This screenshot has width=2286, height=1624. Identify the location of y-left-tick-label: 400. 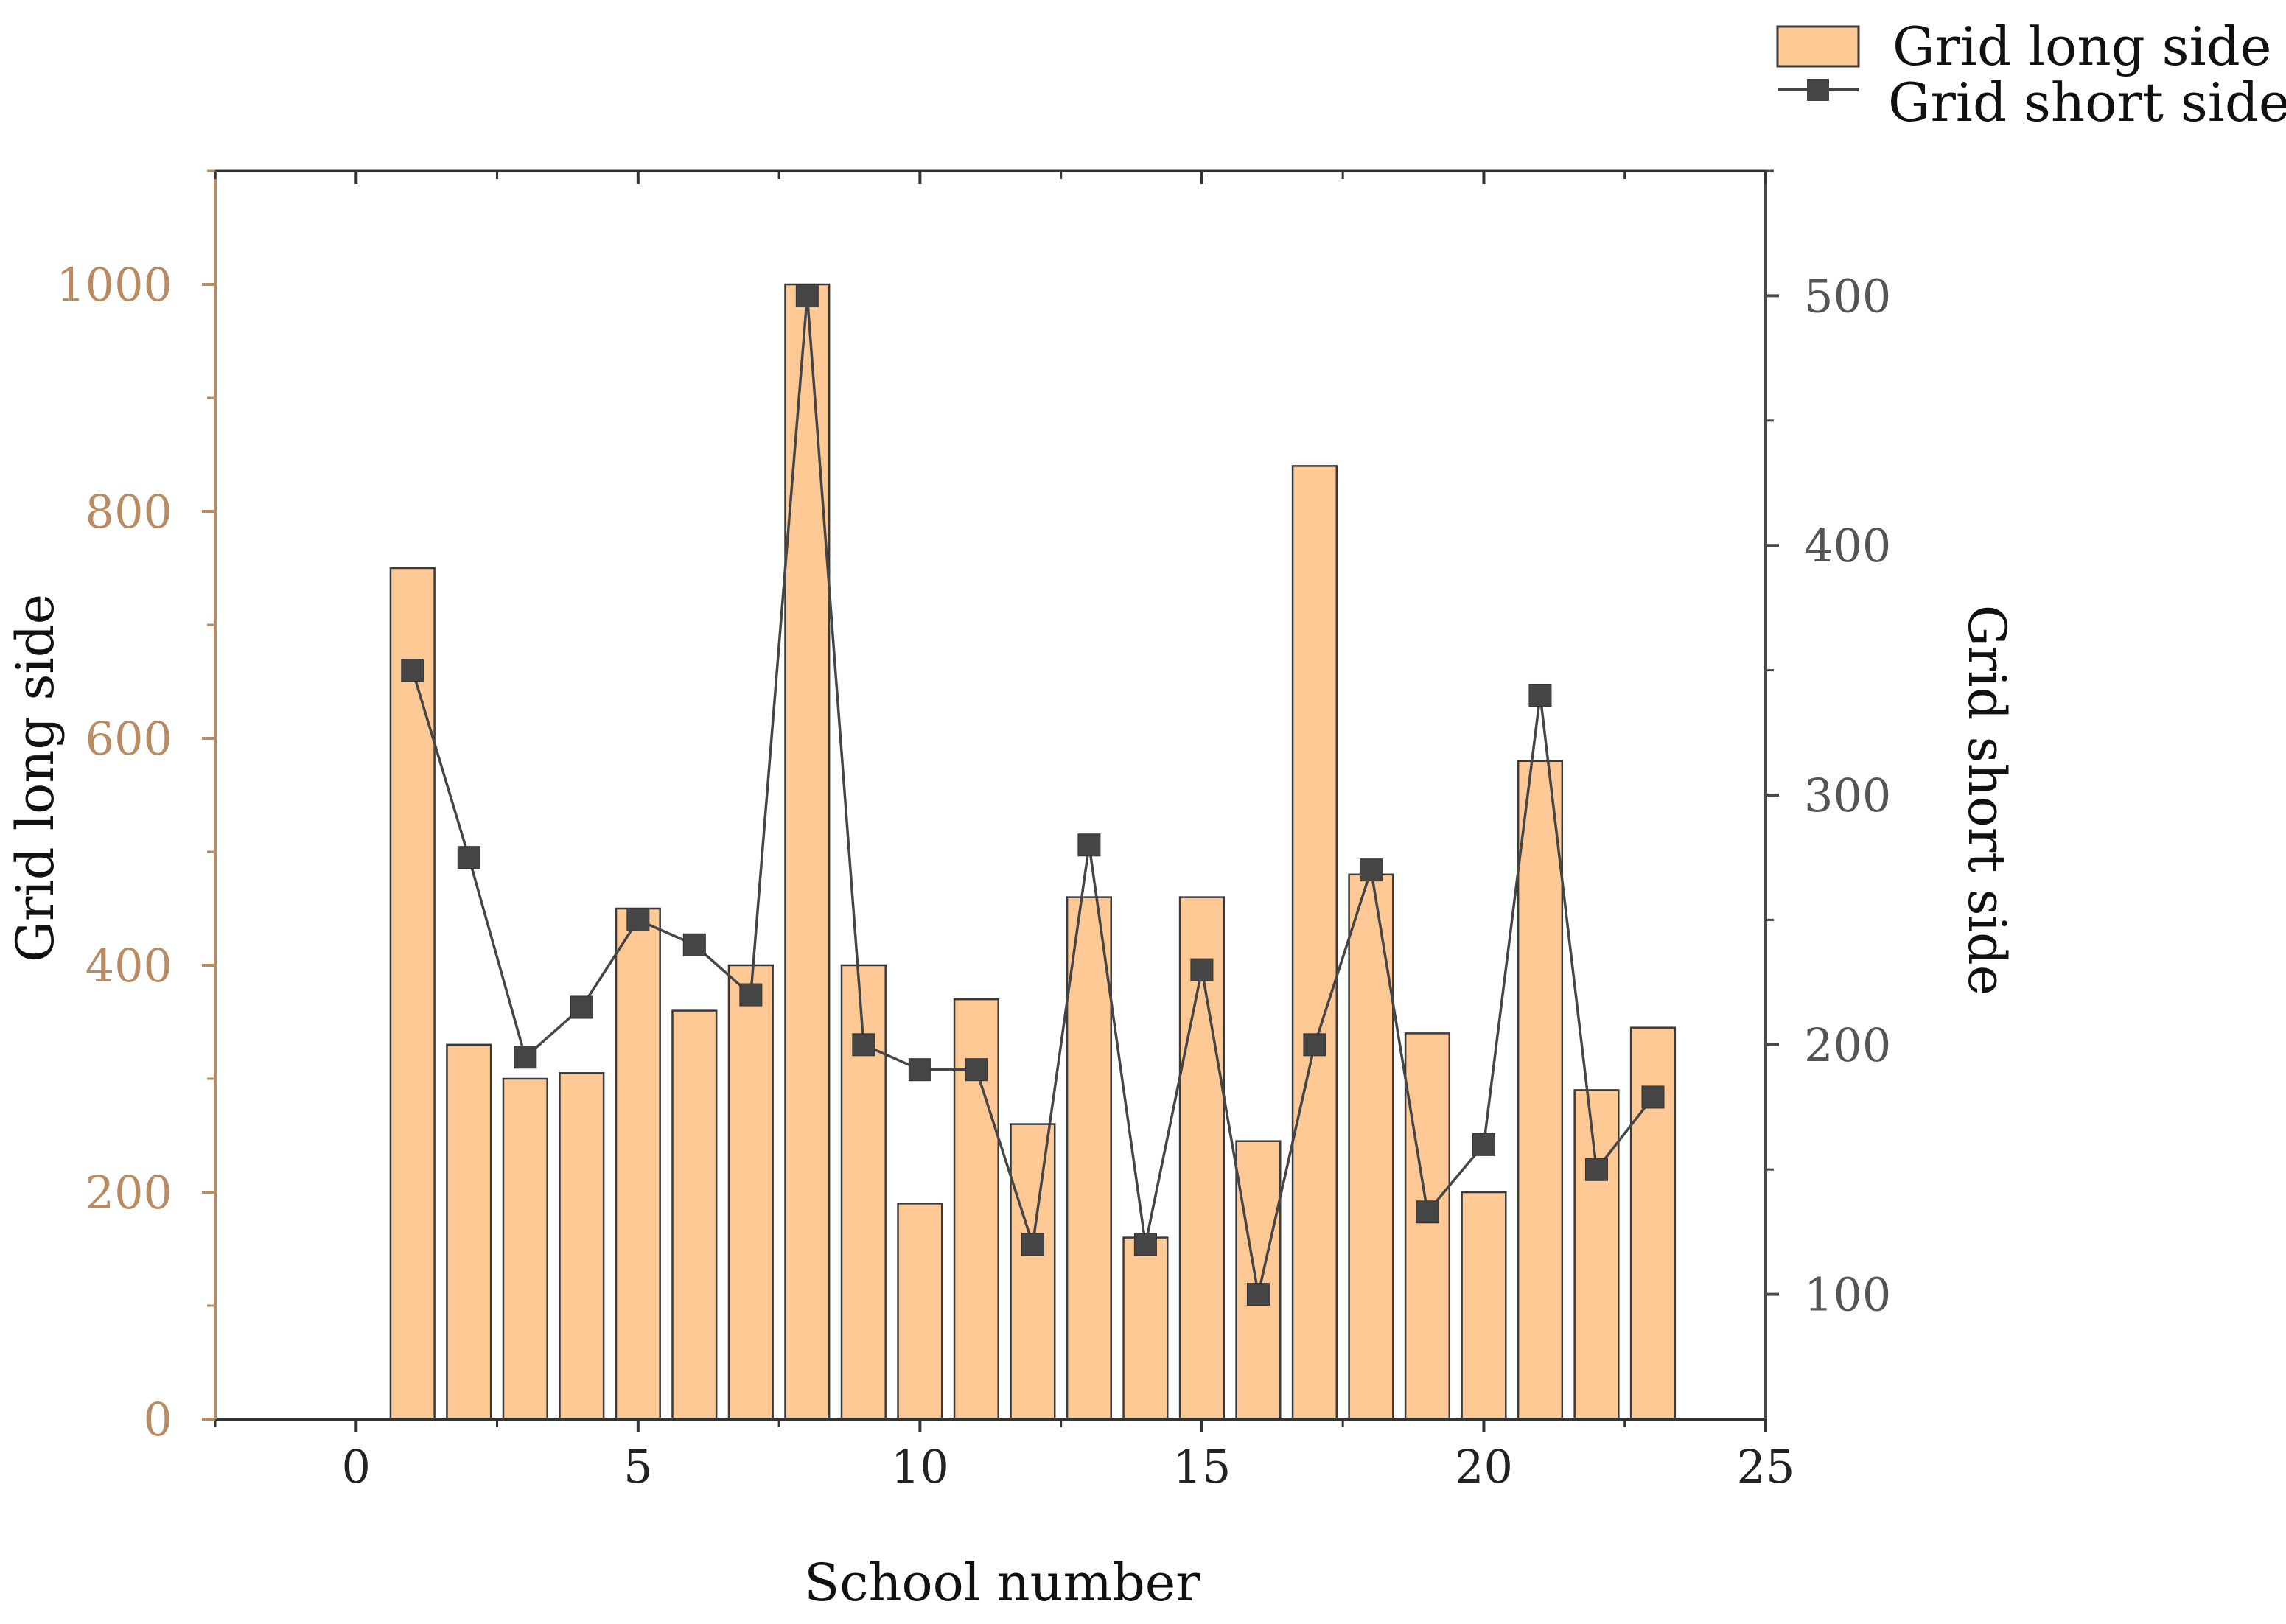
(128, 966).